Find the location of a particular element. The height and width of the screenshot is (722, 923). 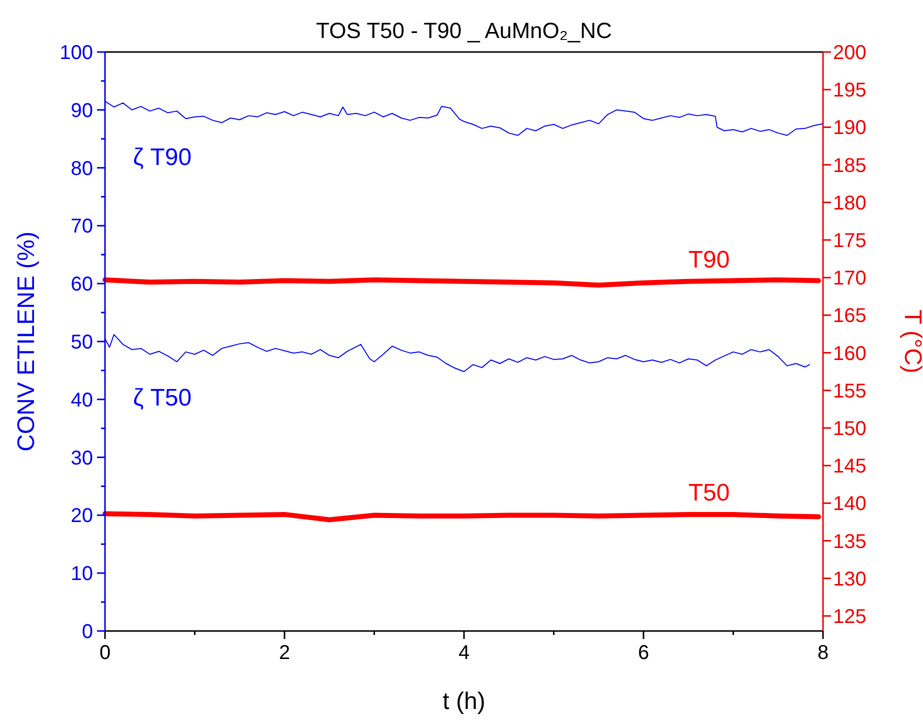

y2-tick-label: 180 is located at coordinates (849, 203).